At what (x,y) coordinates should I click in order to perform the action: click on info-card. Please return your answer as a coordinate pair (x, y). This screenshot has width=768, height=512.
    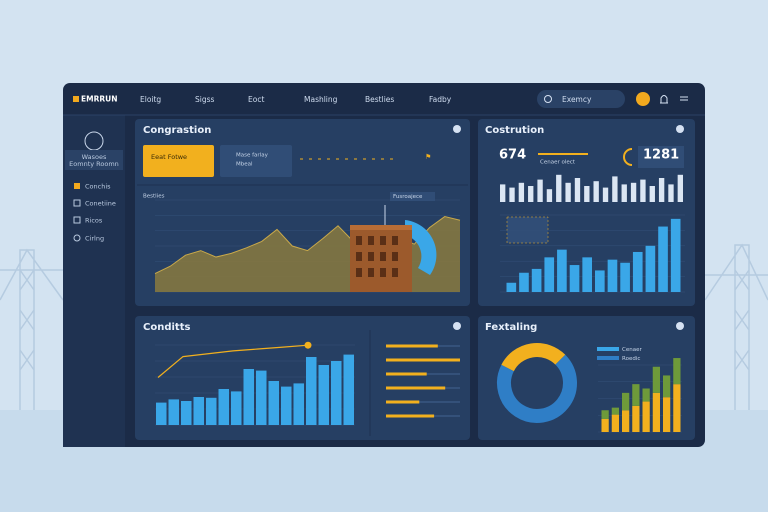
    Looking at the image, I should click on (256, 161).